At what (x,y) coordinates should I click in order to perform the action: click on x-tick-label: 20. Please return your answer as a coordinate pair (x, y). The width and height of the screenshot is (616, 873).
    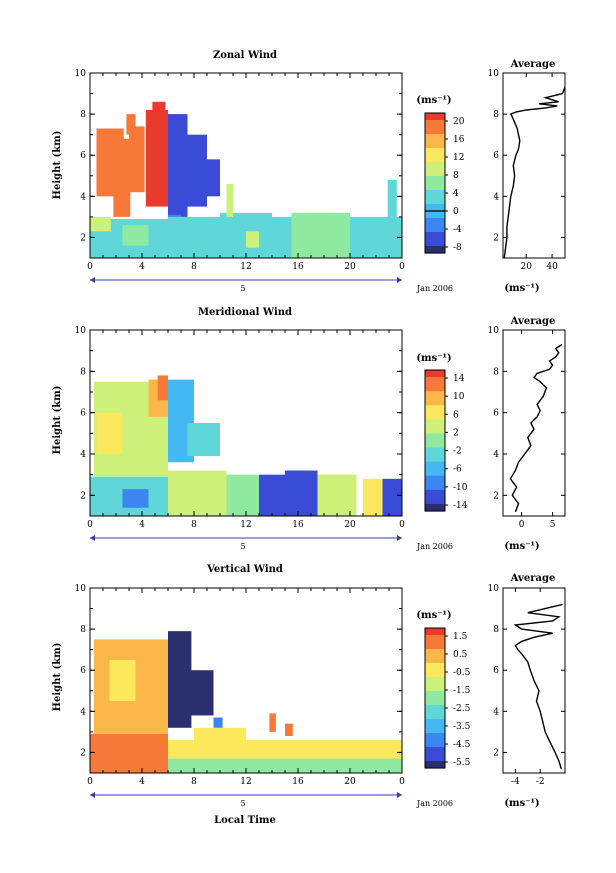
    Looking at the image, I should click on (350, 782).